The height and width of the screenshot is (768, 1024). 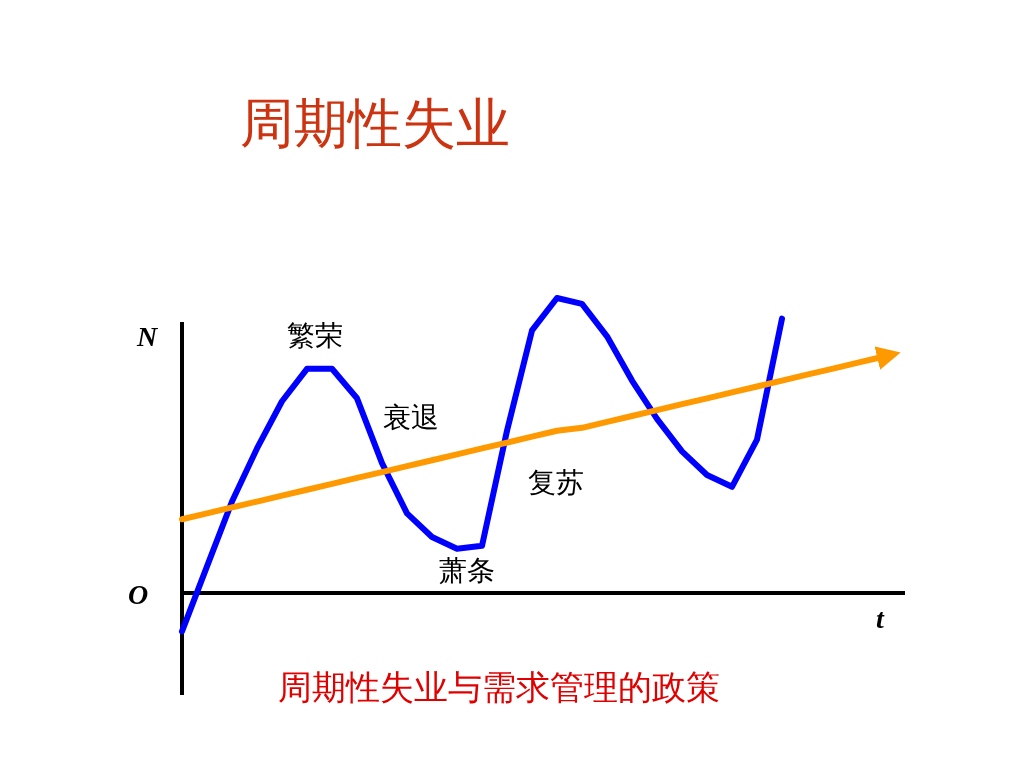 I want to click on text: O, so click(x=138, y=595).